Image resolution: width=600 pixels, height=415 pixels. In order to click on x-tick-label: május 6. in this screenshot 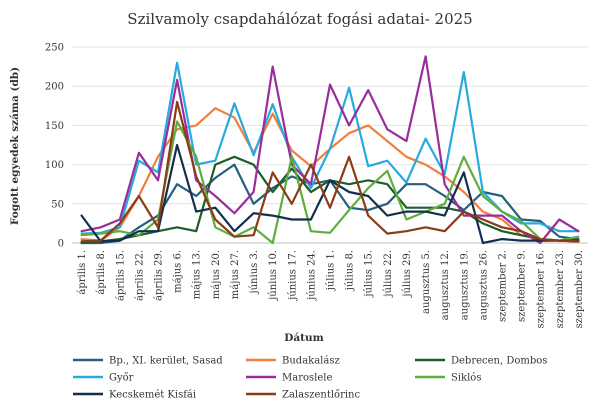, I will do `click(178, 271)`.